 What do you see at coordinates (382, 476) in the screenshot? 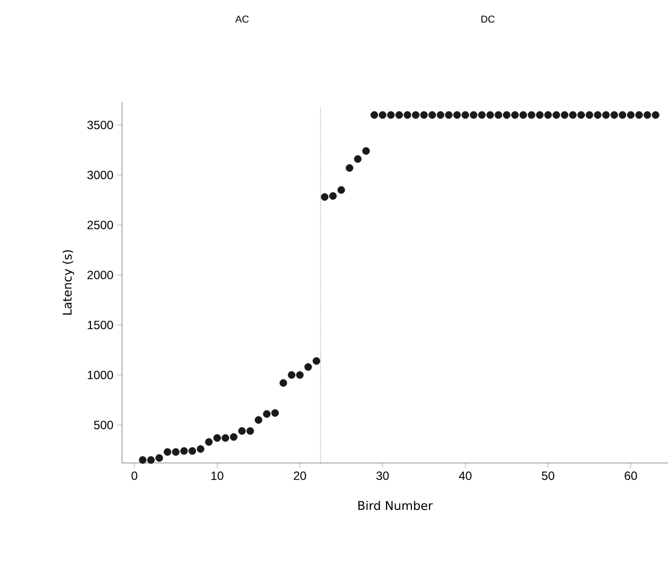
I see `x-tick-label: 30` at bounding box center [382, 476].